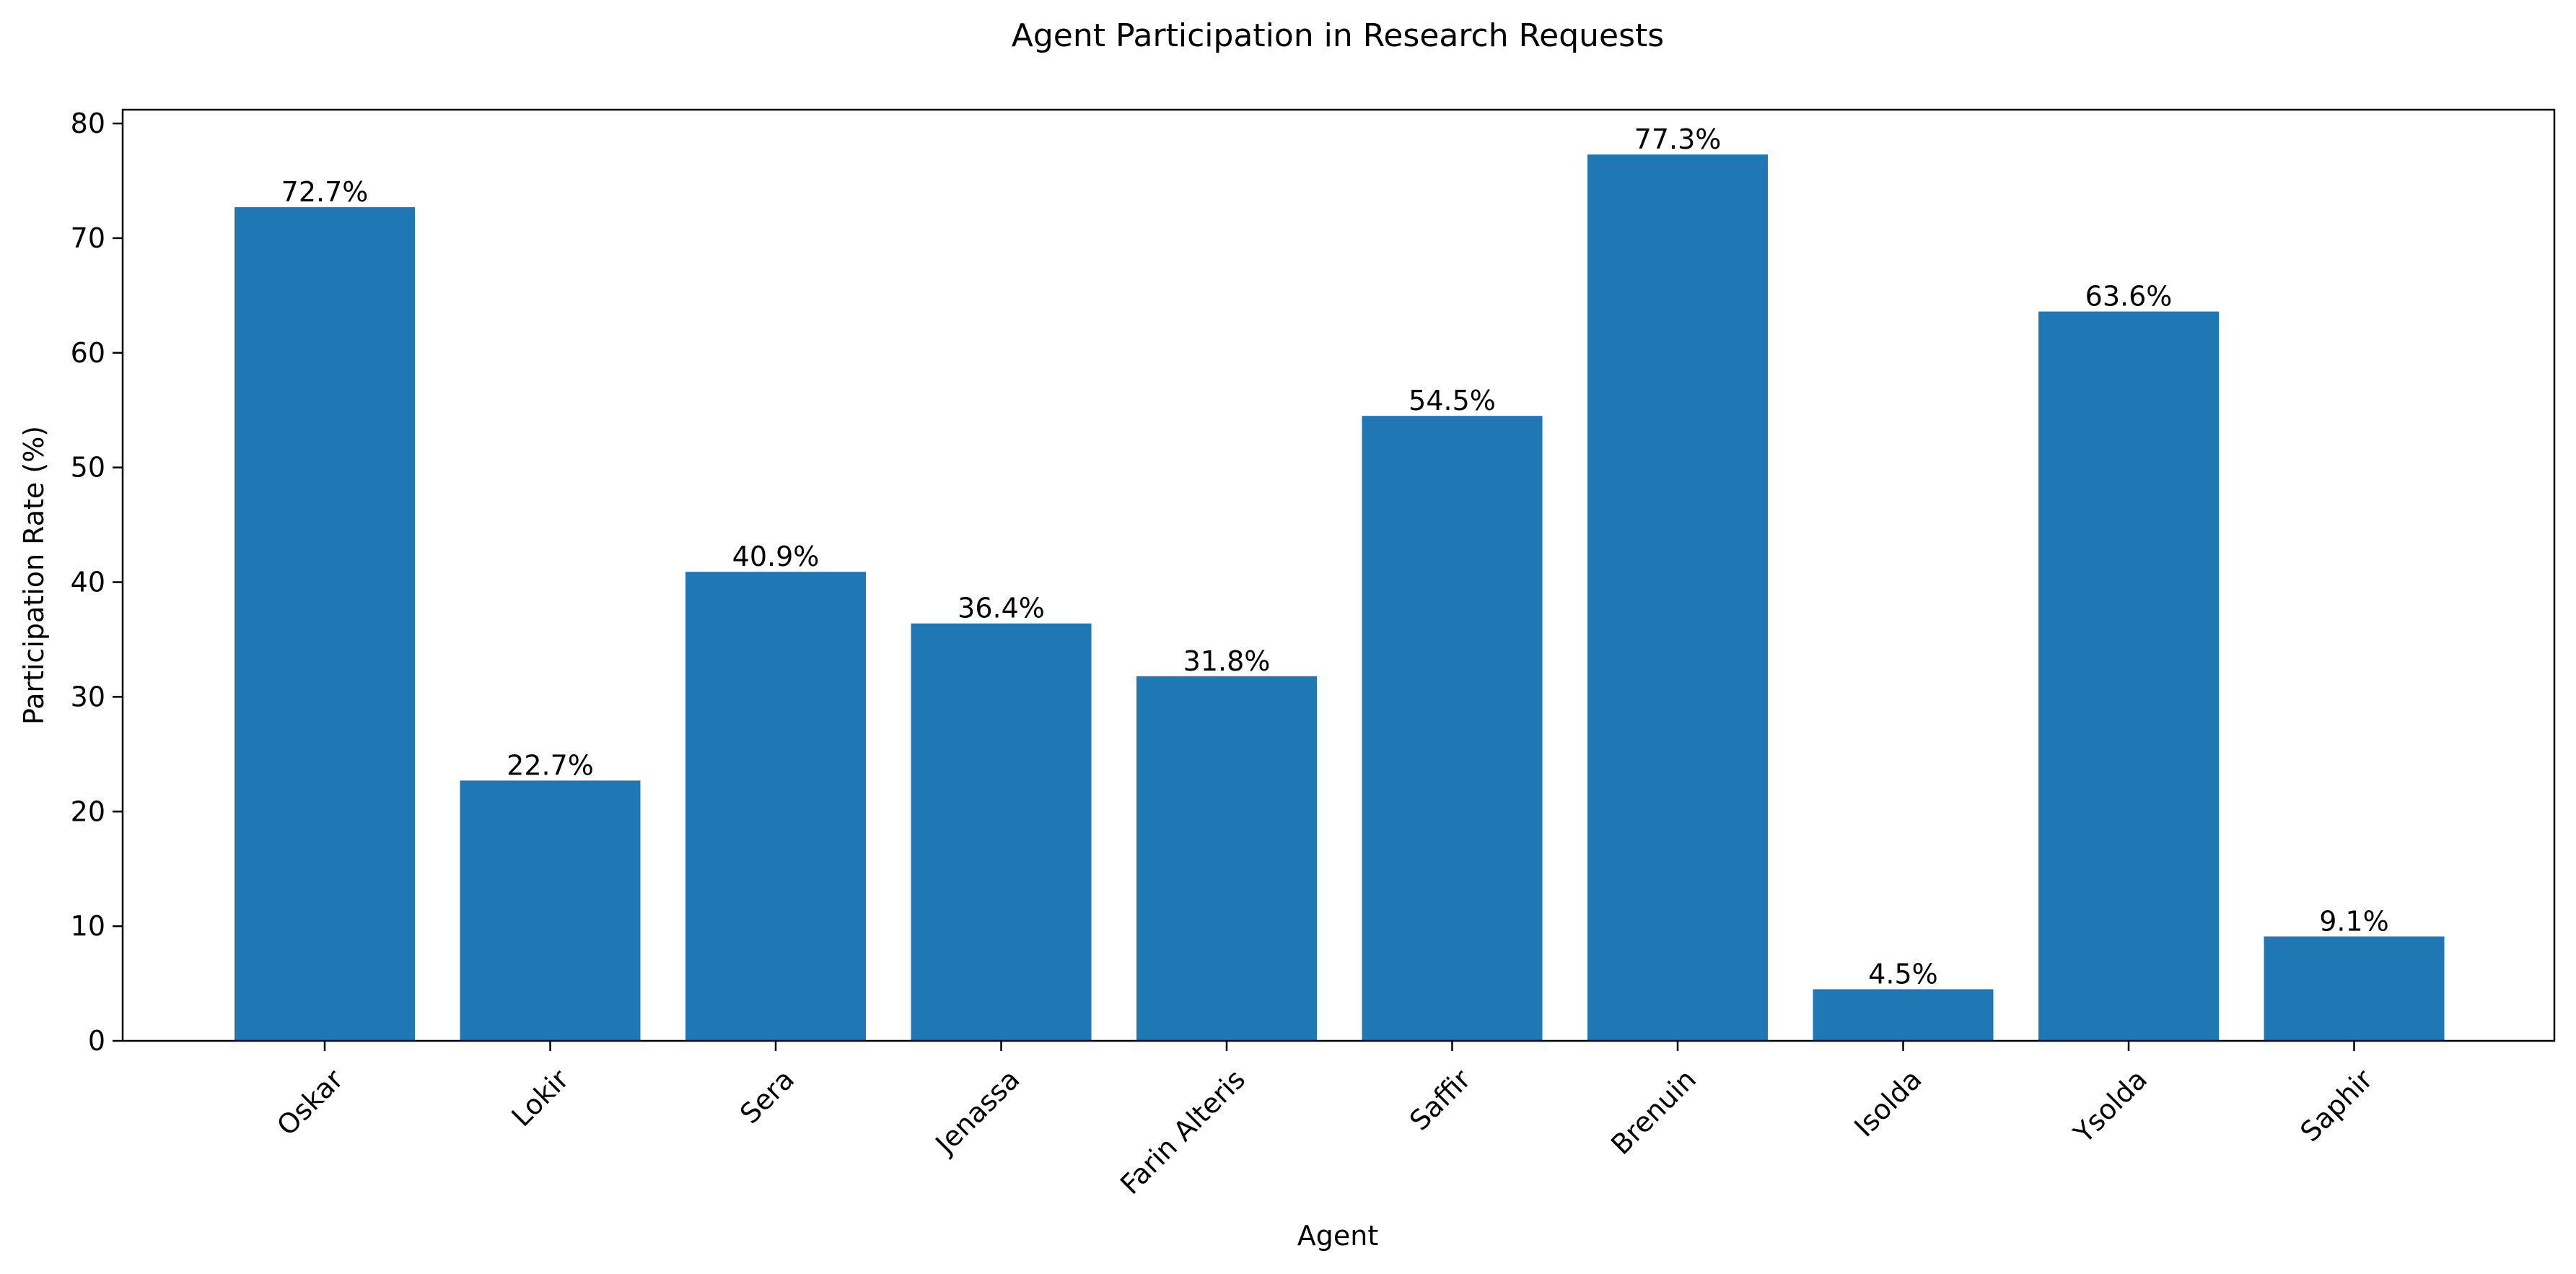 The width and height of the screenshot is (2576, 1274). What do you see at coordinates (550, 765) in the screenshot?
I see `data-label: 22.7%` at bounding box center [550, 765].